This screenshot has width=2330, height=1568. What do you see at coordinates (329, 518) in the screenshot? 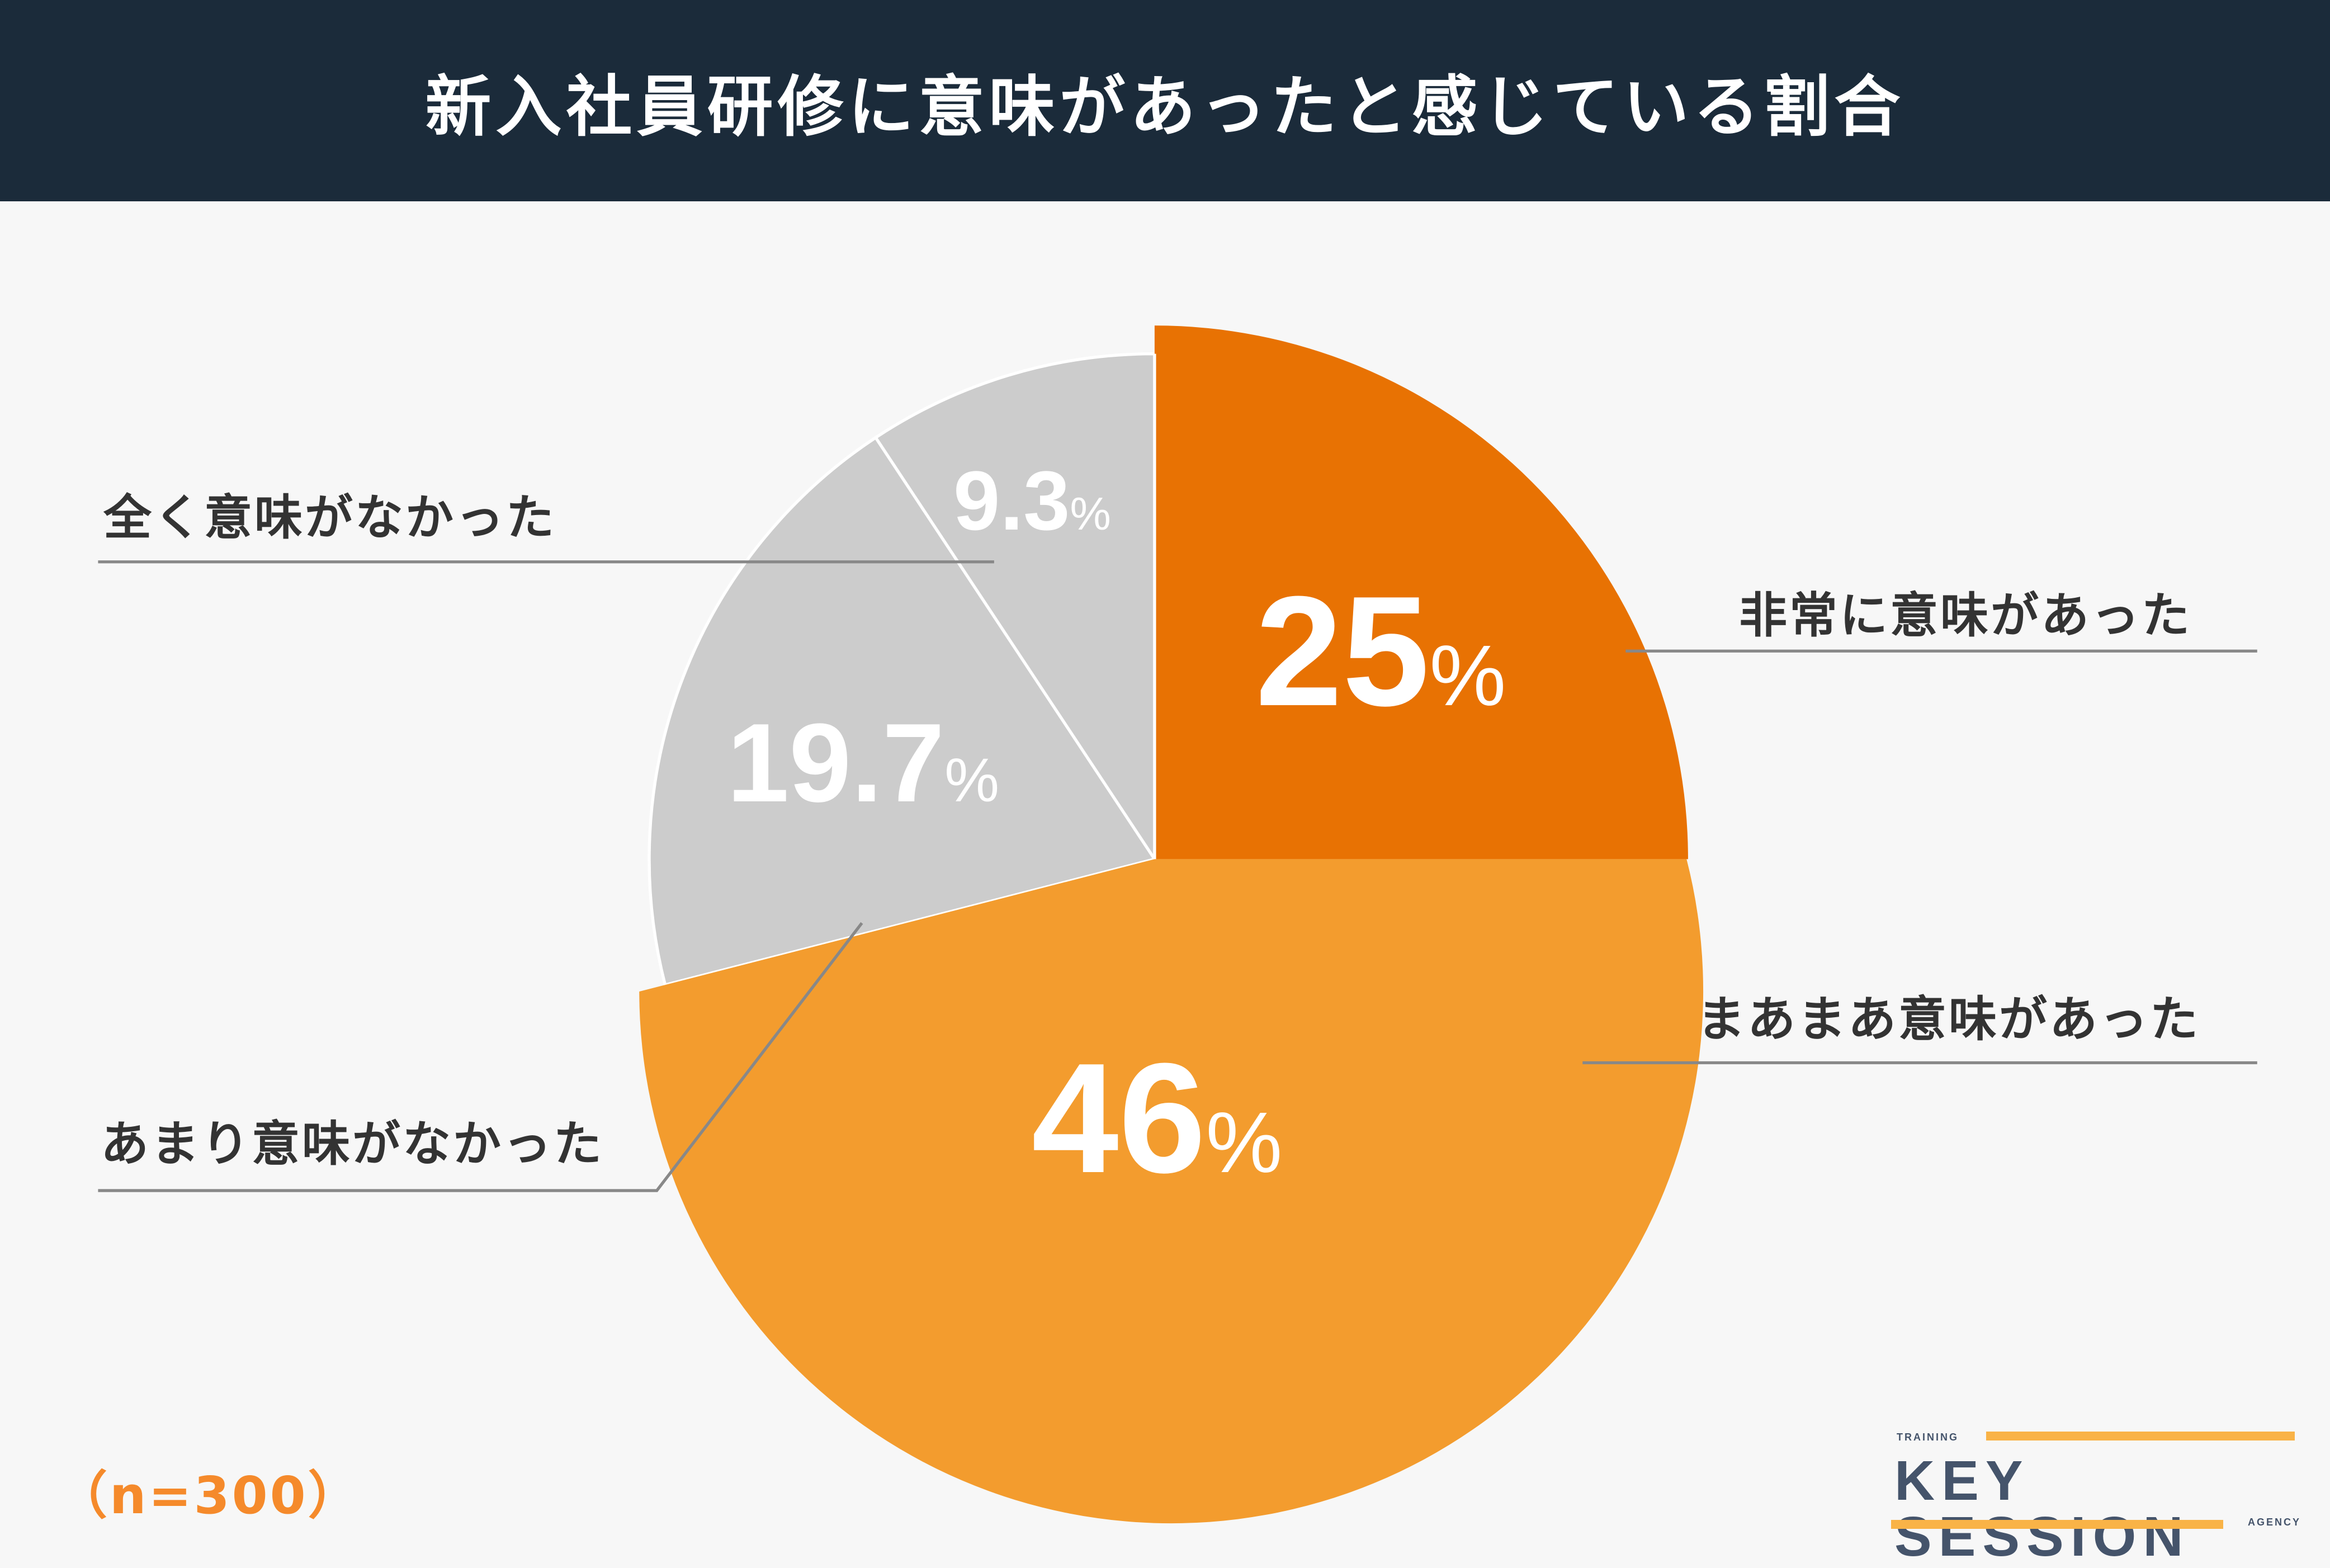
I see `label-not-at-all-meaningful: 全く意味がなかった` at bounding box center [329, 518].